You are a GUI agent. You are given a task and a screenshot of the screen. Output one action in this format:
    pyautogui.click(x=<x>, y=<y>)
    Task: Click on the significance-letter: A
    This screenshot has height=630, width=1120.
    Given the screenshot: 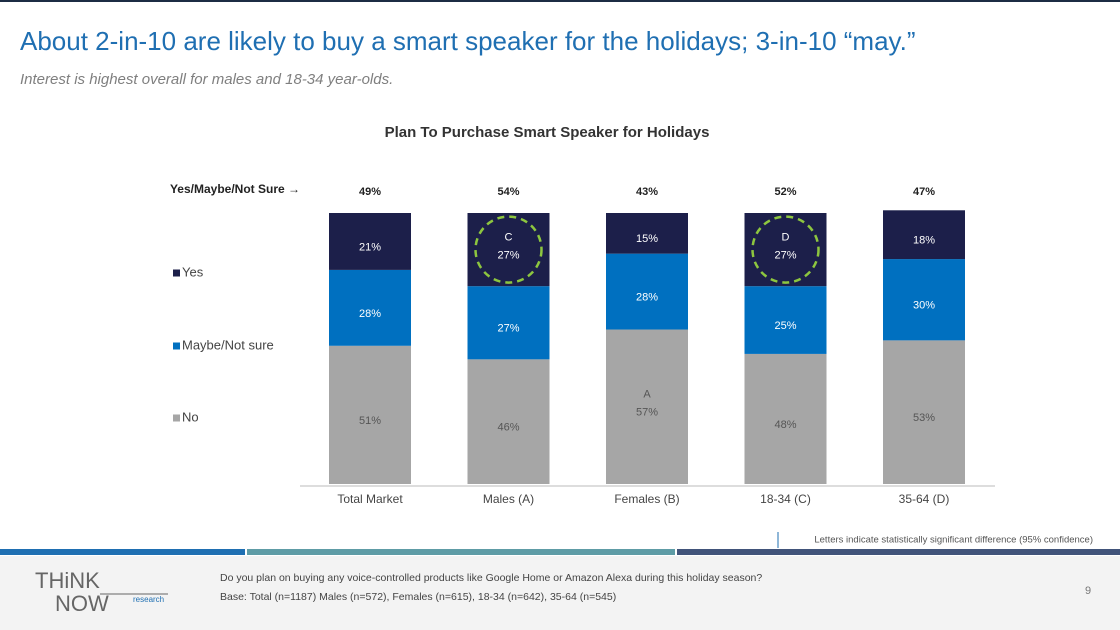 What is the action you would take?
    pyautogui.click(x=647, y=395)
    